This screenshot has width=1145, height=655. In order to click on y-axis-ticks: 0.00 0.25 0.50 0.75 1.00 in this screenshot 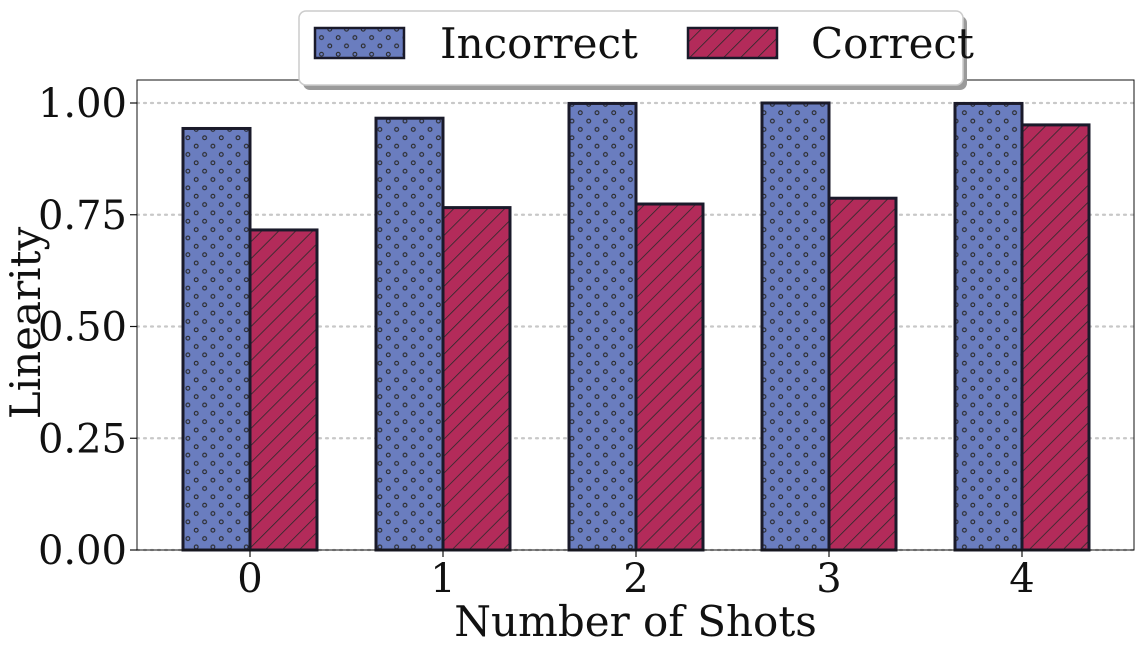, I will do `click(87, 327)`.